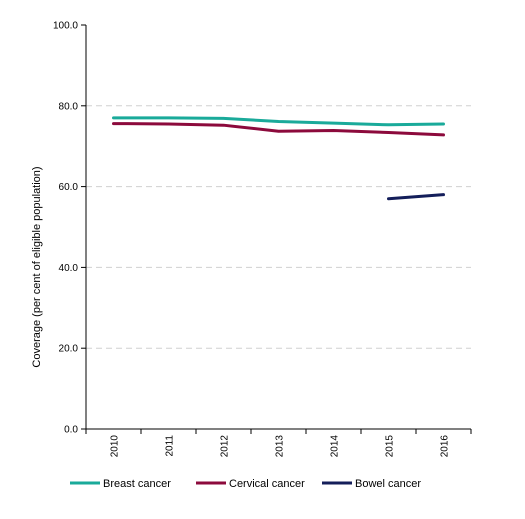  I want to click on x-tick-label: 2012, so click(225, 446).